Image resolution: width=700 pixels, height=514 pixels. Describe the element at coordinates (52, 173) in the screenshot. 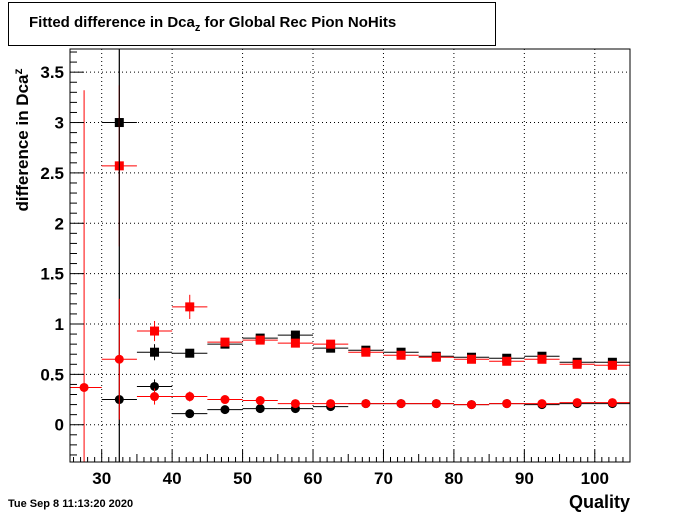

I see `y-tick-label: 2.5` at that location.